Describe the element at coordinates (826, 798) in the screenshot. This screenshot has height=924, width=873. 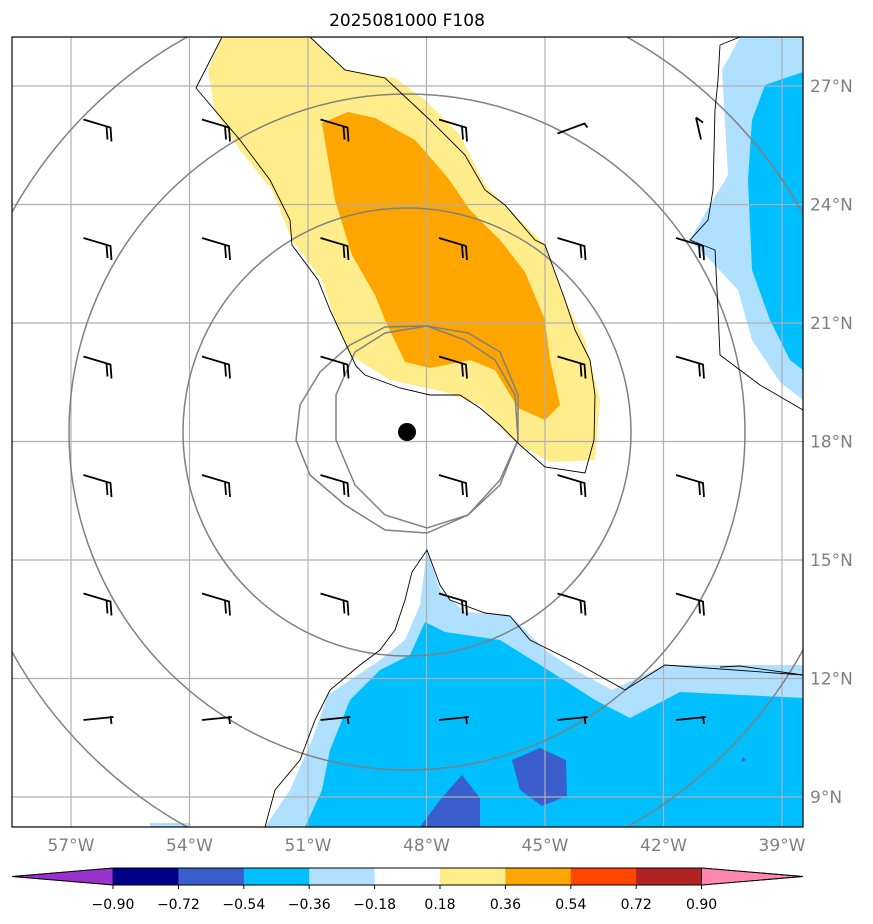
I see `lat-tick-label-6: 9°N` at that location.